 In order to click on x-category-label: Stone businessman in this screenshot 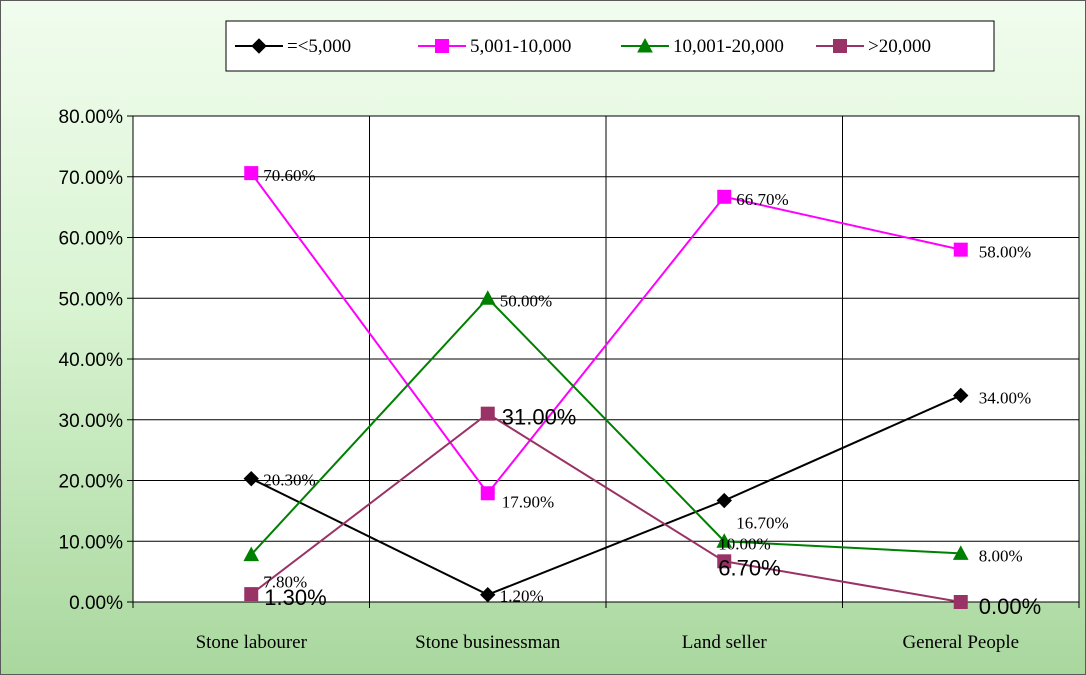, I will do `click(488, 642)`.